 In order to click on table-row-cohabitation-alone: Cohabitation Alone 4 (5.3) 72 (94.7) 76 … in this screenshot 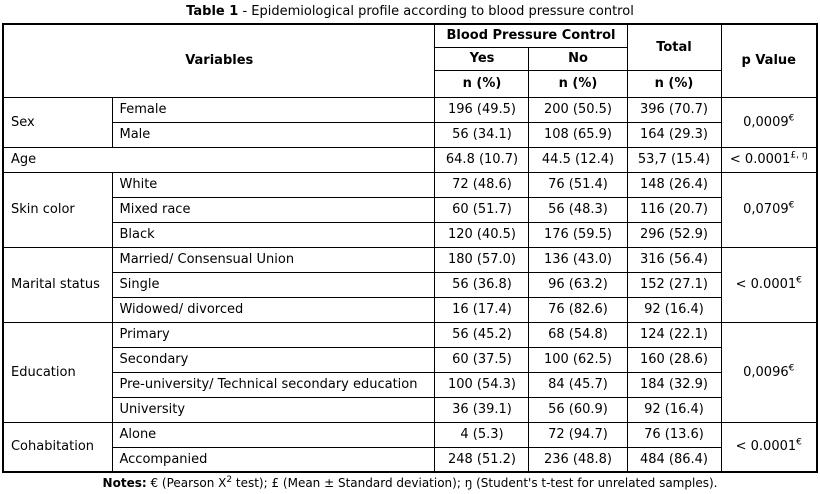, I will do `click(410, 447)`.